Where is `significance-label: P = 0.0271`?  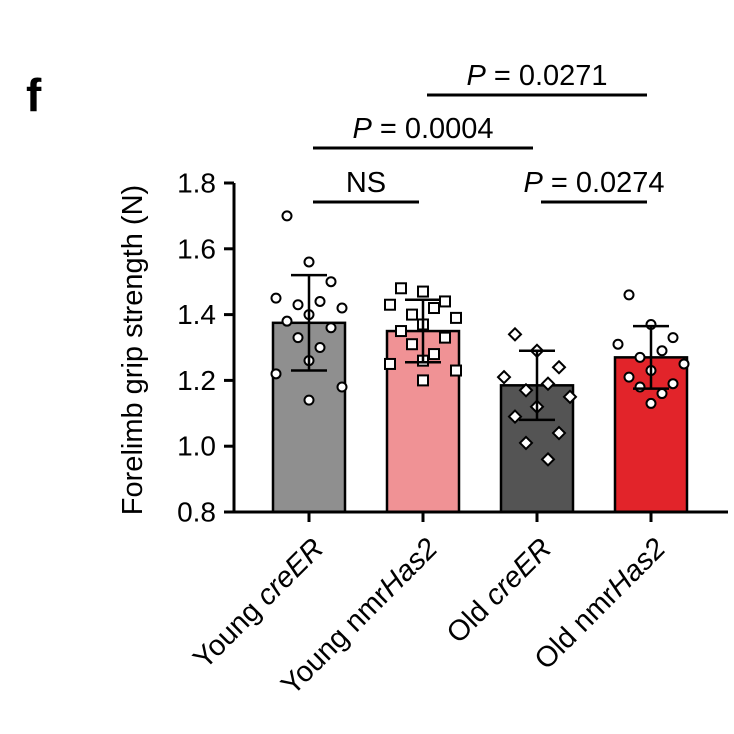 significance-label: P = 0.0271 is located at coordinates (536, 76).